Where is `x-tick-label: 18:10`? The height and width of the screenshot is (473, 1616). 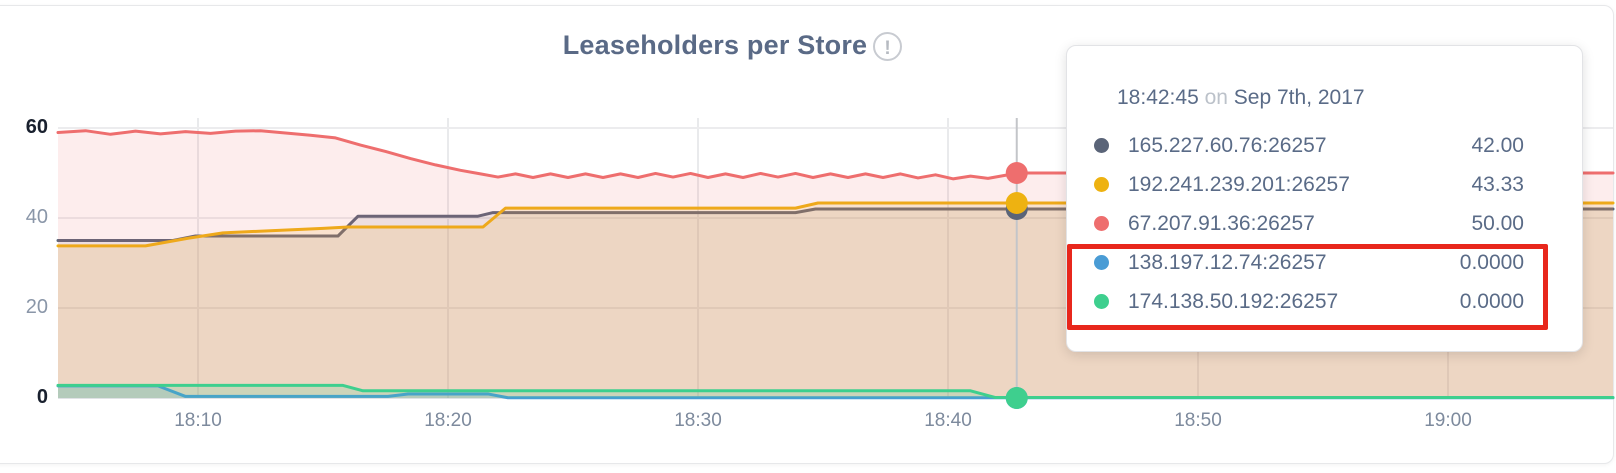
x-tick-label: 18:10 is located at coordinates (198, 420).